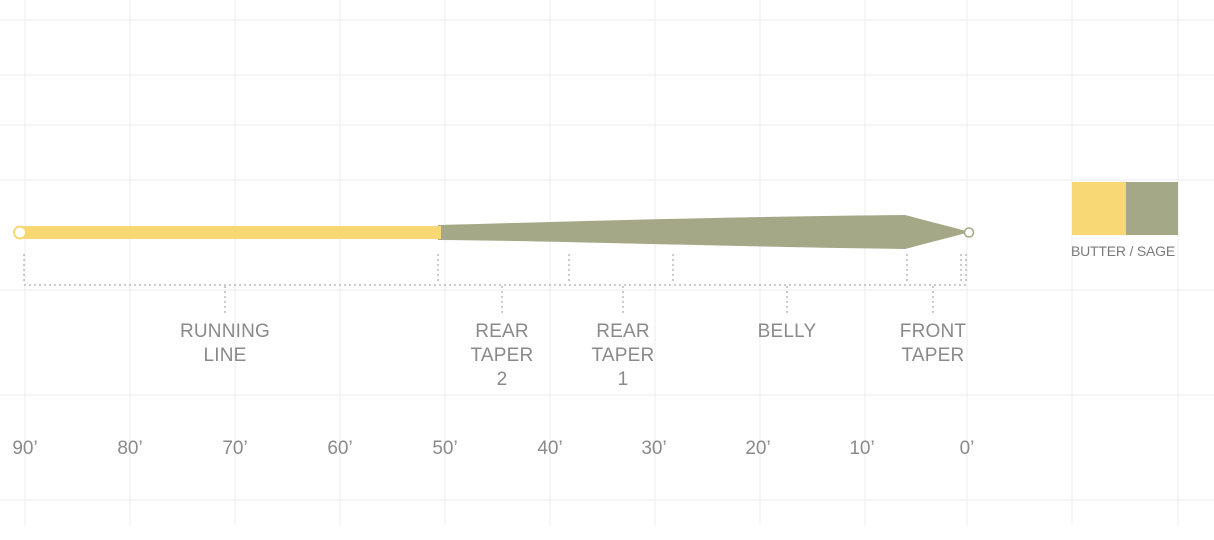 This screenshot has width=1214, height=540. I want to click on segment-label-line: 2, so click(502, 379).